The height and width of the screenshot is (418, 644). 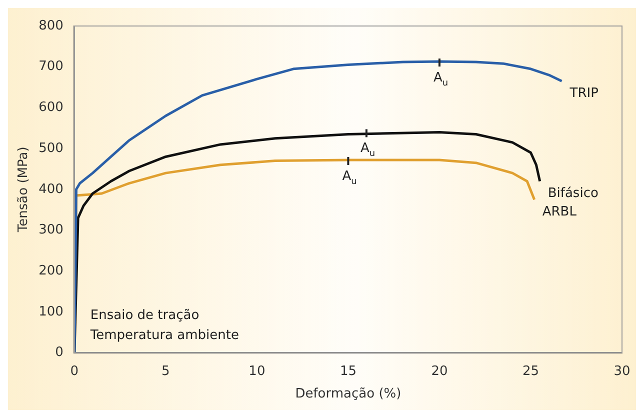 I want to click on y-tick-label: 800, so click(x=51, y=26).